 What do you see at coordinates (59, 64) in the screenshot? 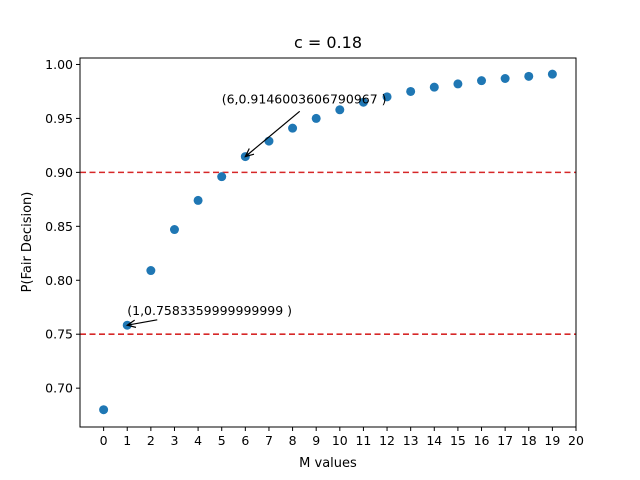
I see `y-tick-label-6: 1.00` at bounding box center [59, 64].